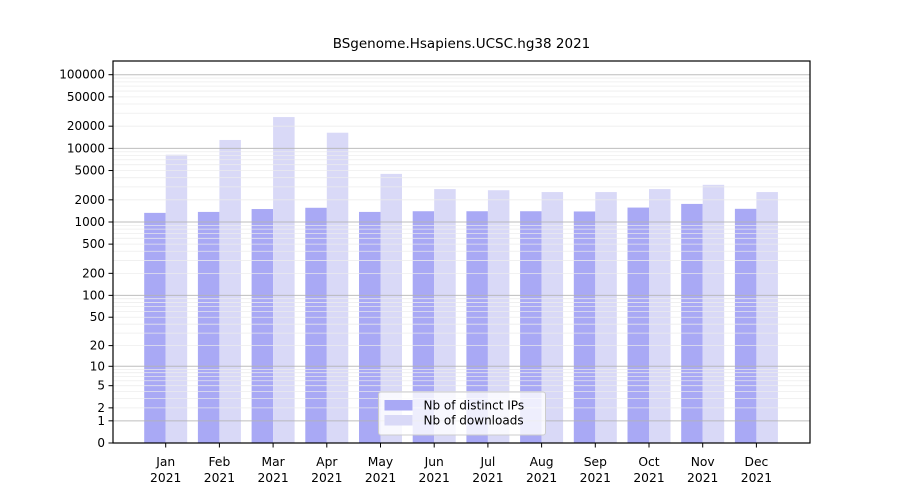 The height and width of the screenshot is (500, 900). Describe the element at coordinates (273, 462) in the screenshot. I see `x-tick-label-month: Mar` at that location.